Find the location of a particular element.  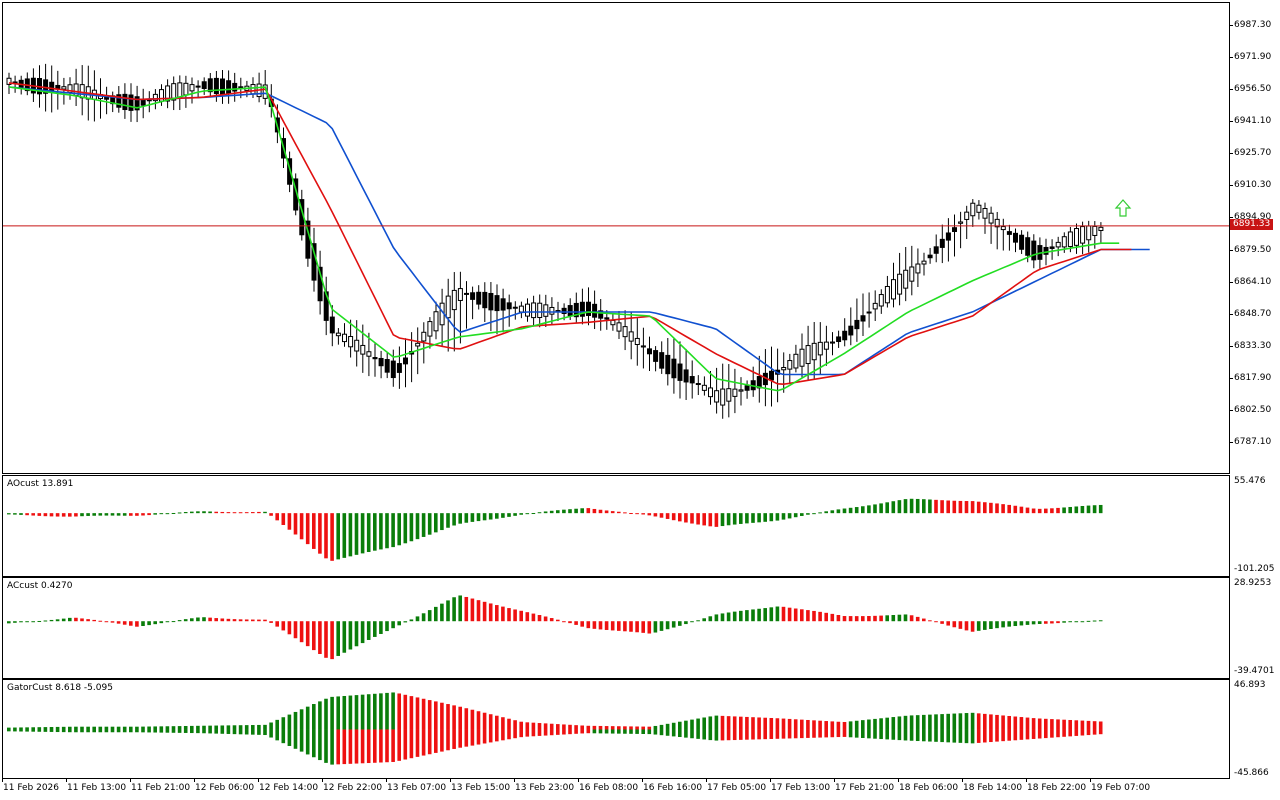

time-label: 11 Feb 21:00 is located at coordinates (161, 788).